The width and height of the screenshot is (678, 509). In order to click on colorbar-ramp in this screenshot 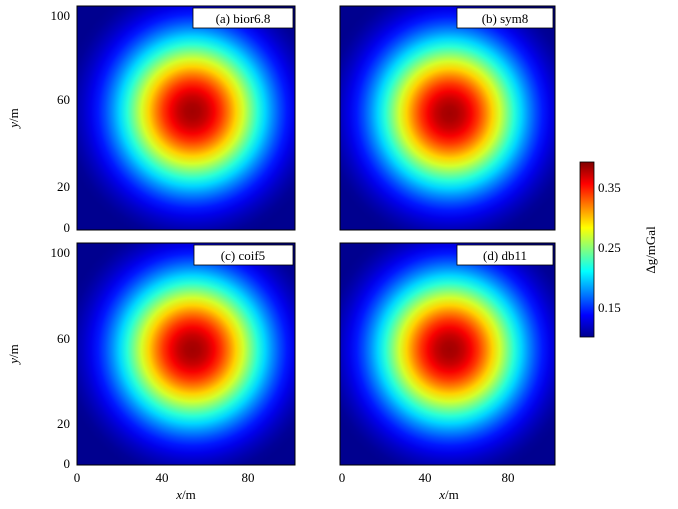, I will do `click(587, 249)`.